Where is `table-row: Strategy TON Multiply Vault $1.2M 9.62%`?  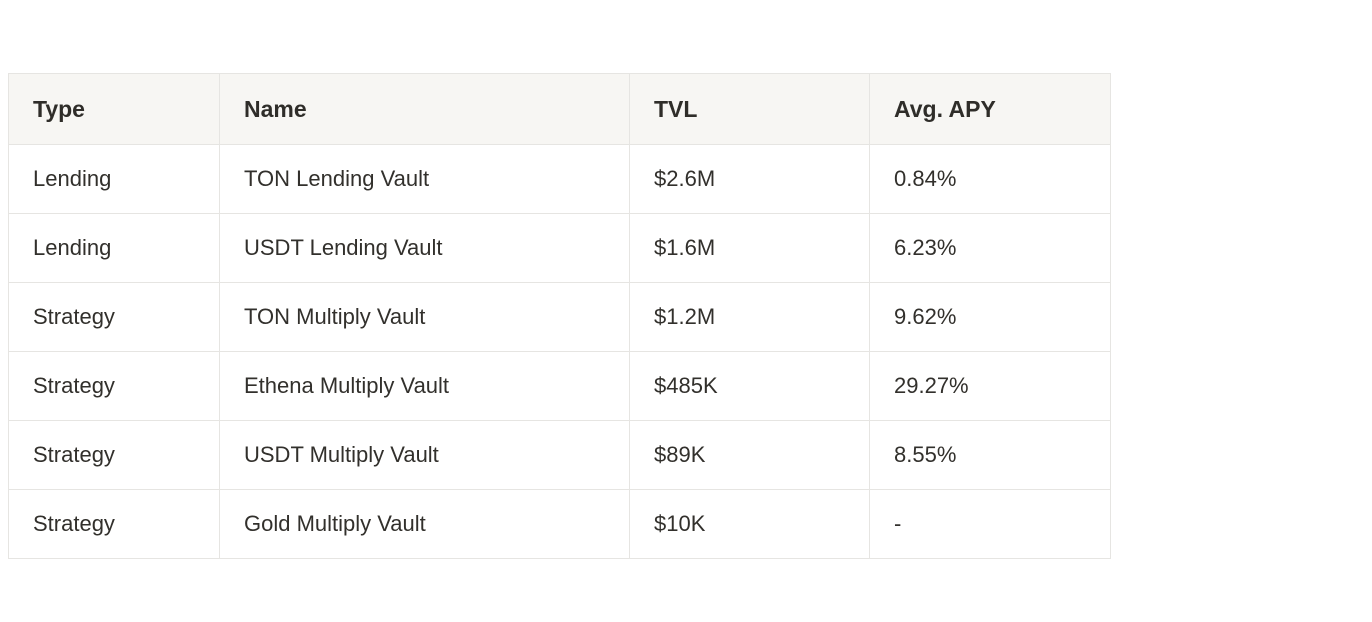 table-row: Strategy TON Multiply Vault $1.2M 9.62% is located at coordinates (559, 317).